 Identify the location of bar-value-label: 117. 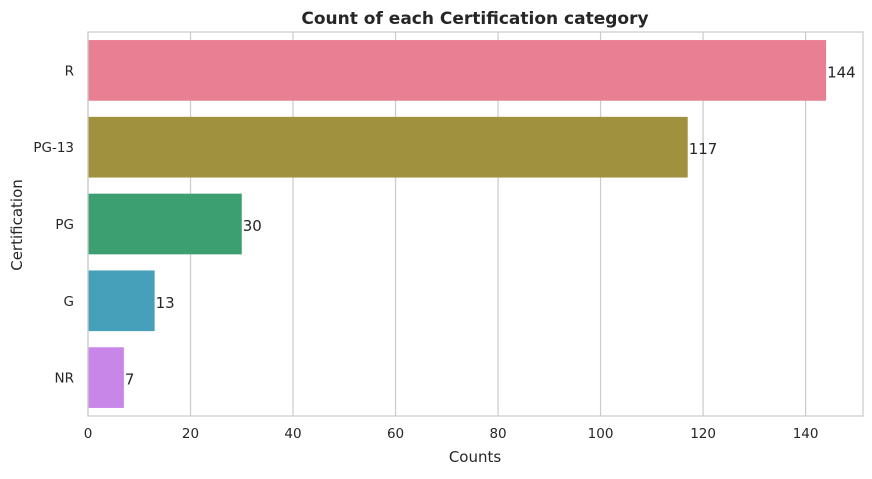
(703, 149).